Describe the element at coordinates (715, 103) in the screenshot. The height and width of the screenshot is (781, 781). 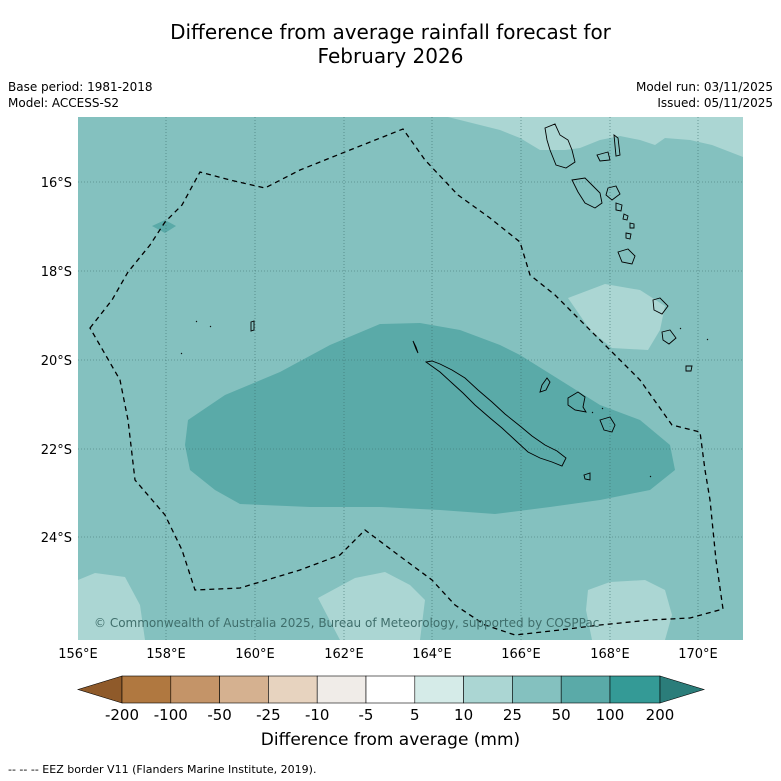
I see `issued-date: Issued: 05/11/2025` at that location.